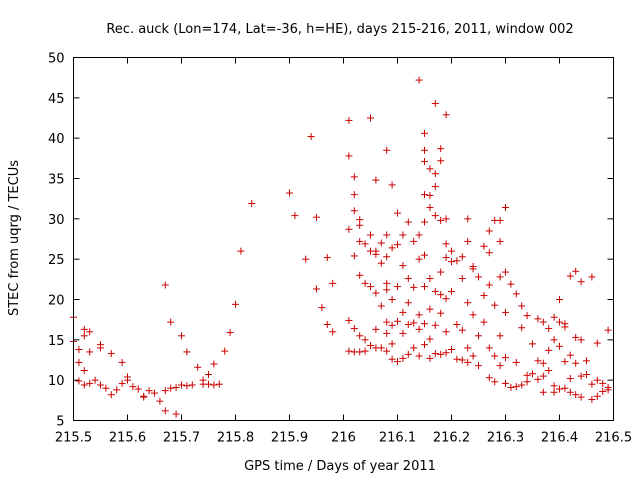 The width and height of the screenshot is (640, 480). I want to click on y-tick-label: 5, so click(60, 422).